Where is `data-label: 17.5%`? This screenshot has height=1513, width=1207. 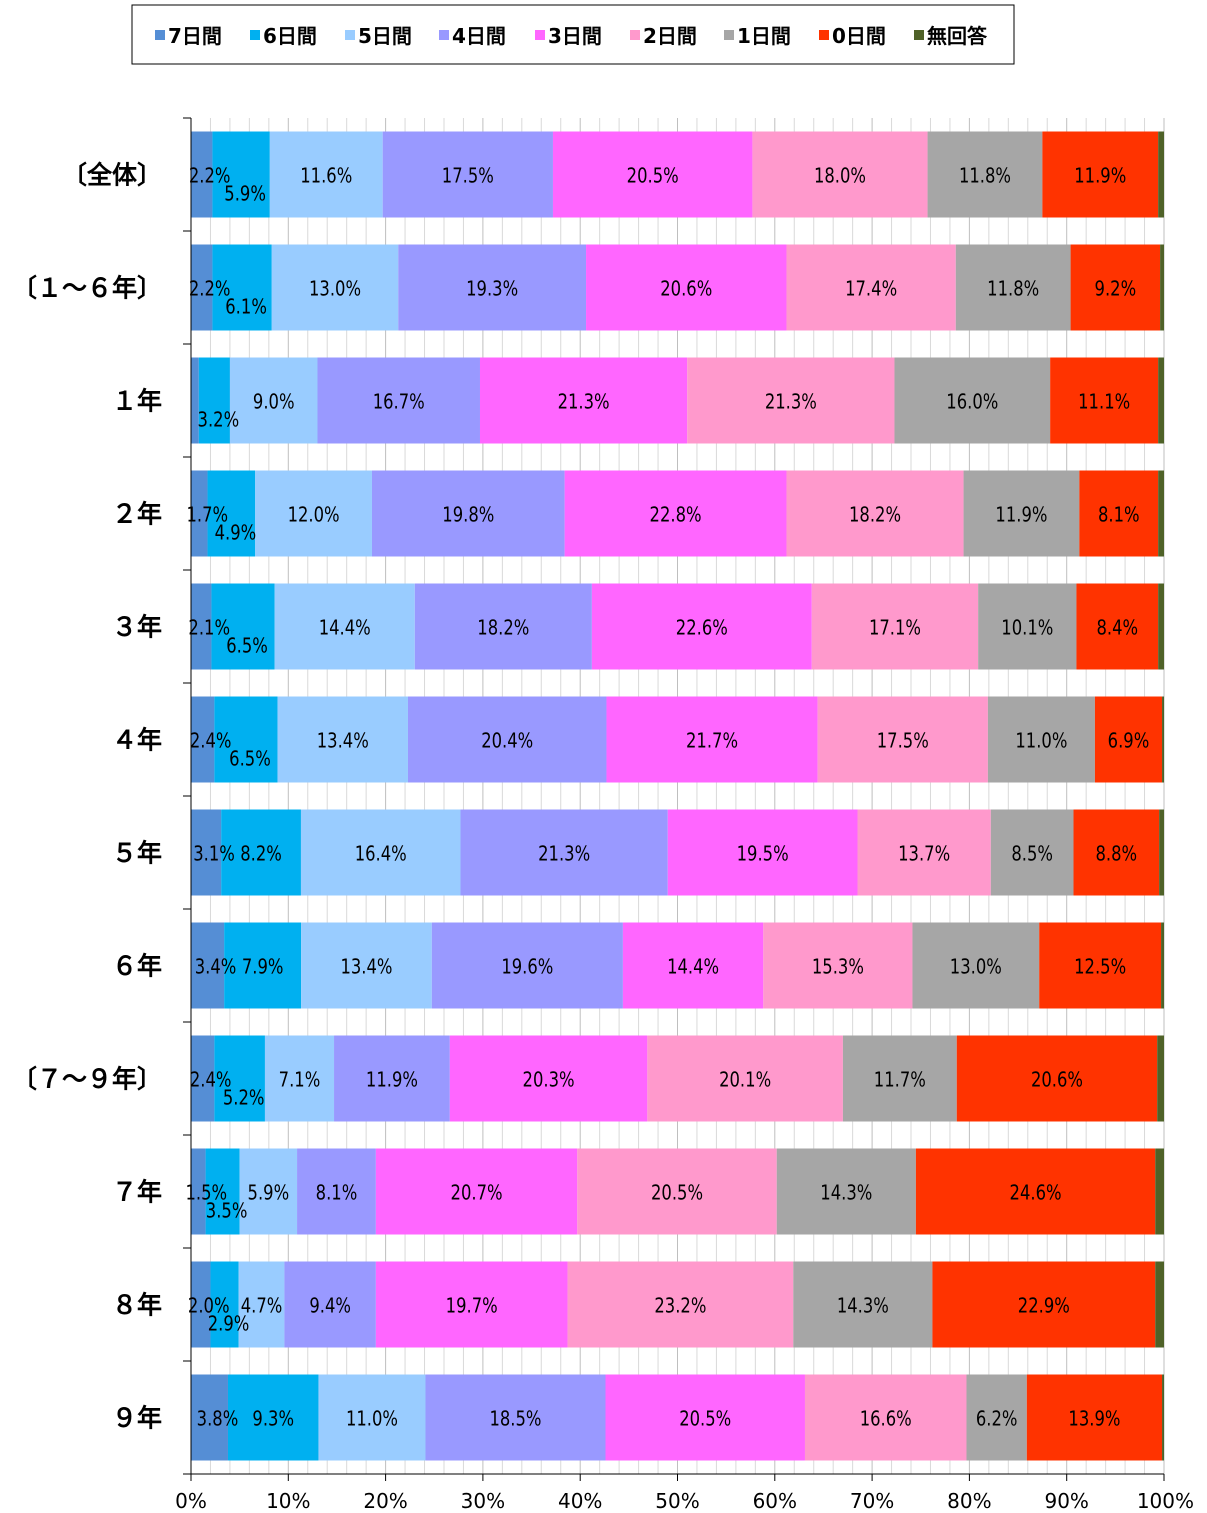 data-label: 17.5% is located at coordinates (468, 176).